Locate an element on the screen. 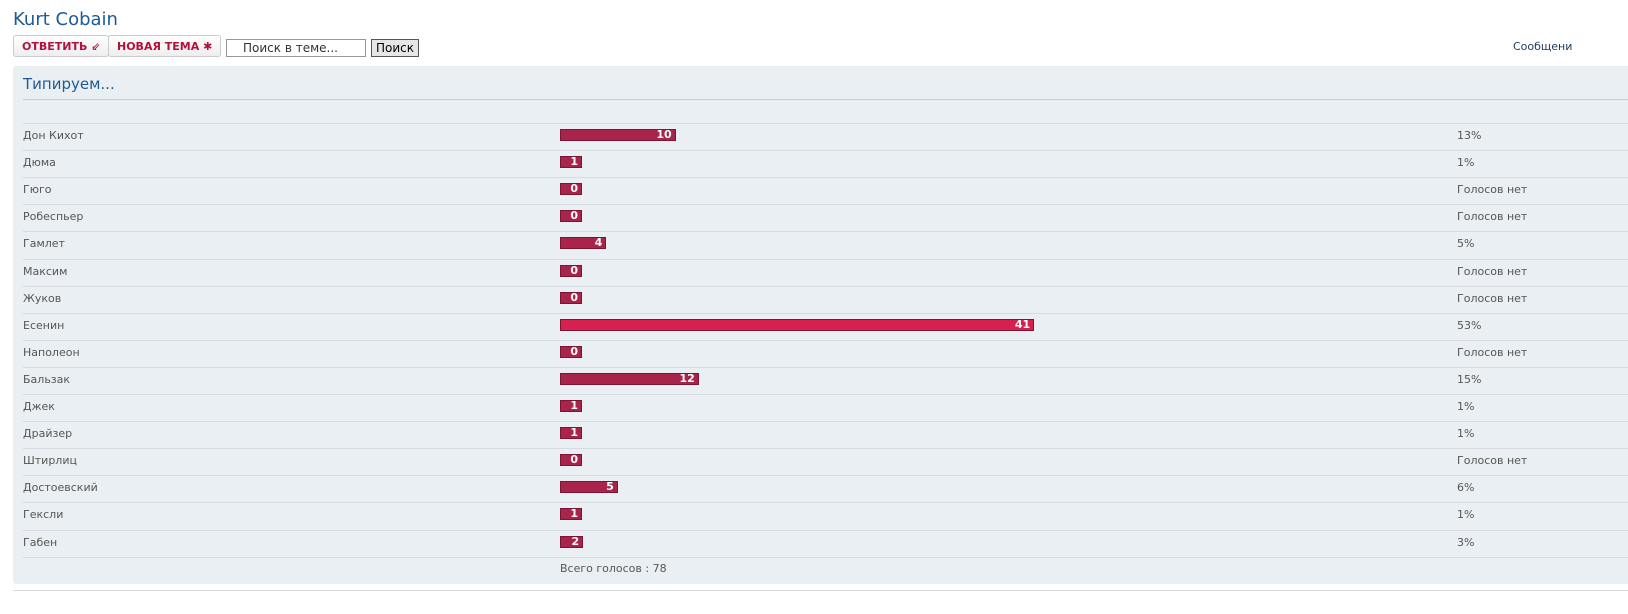 Image resolution: width=1628 pixels, height=614 pixels. poll-row: Габен 2 3% is located at coordinates (825, 543).